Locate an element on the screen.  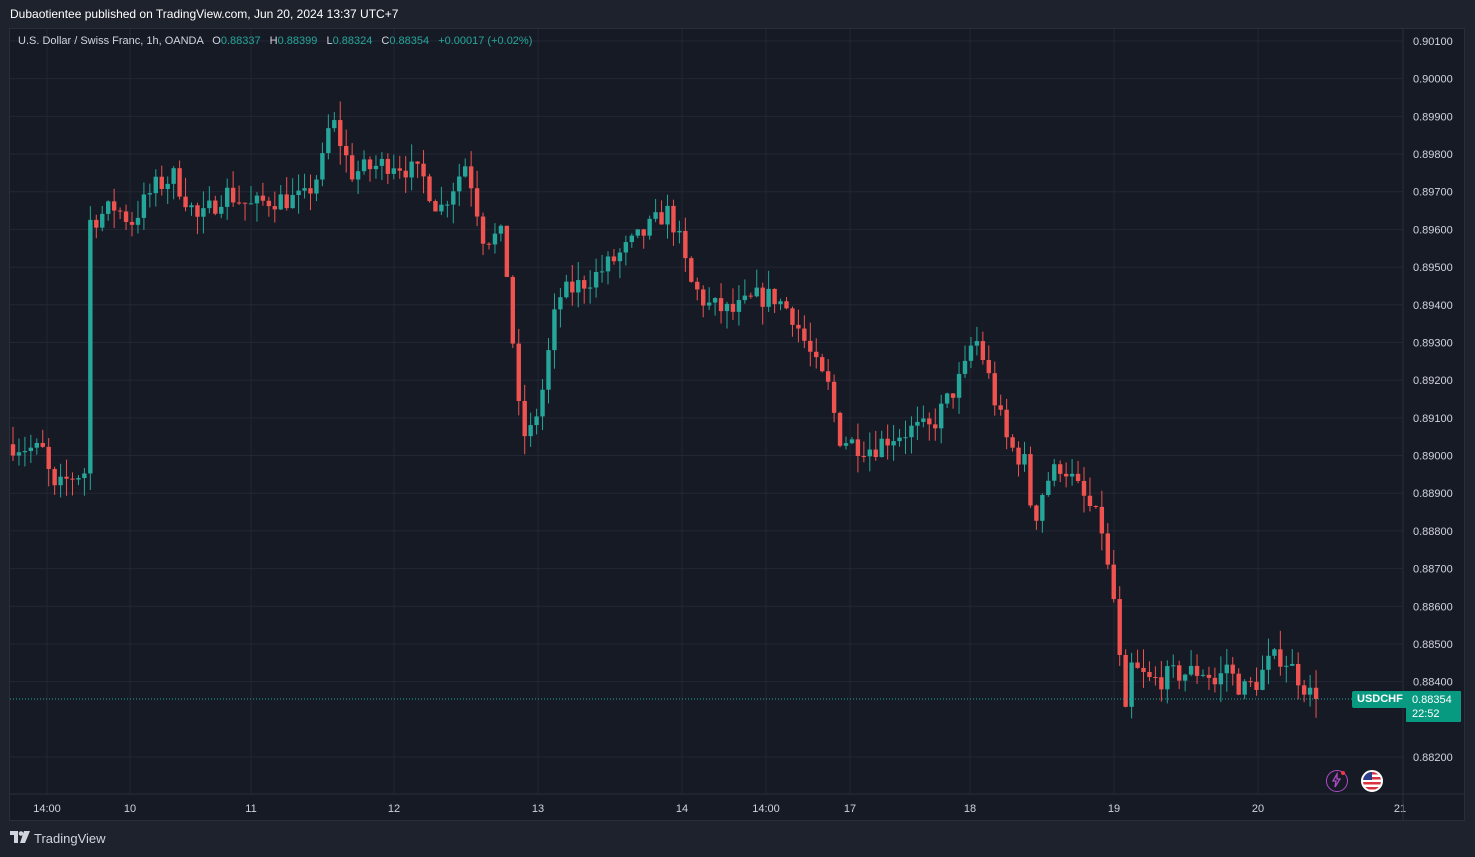
footer-brand: TradingView is located at coordinates (70, 838).